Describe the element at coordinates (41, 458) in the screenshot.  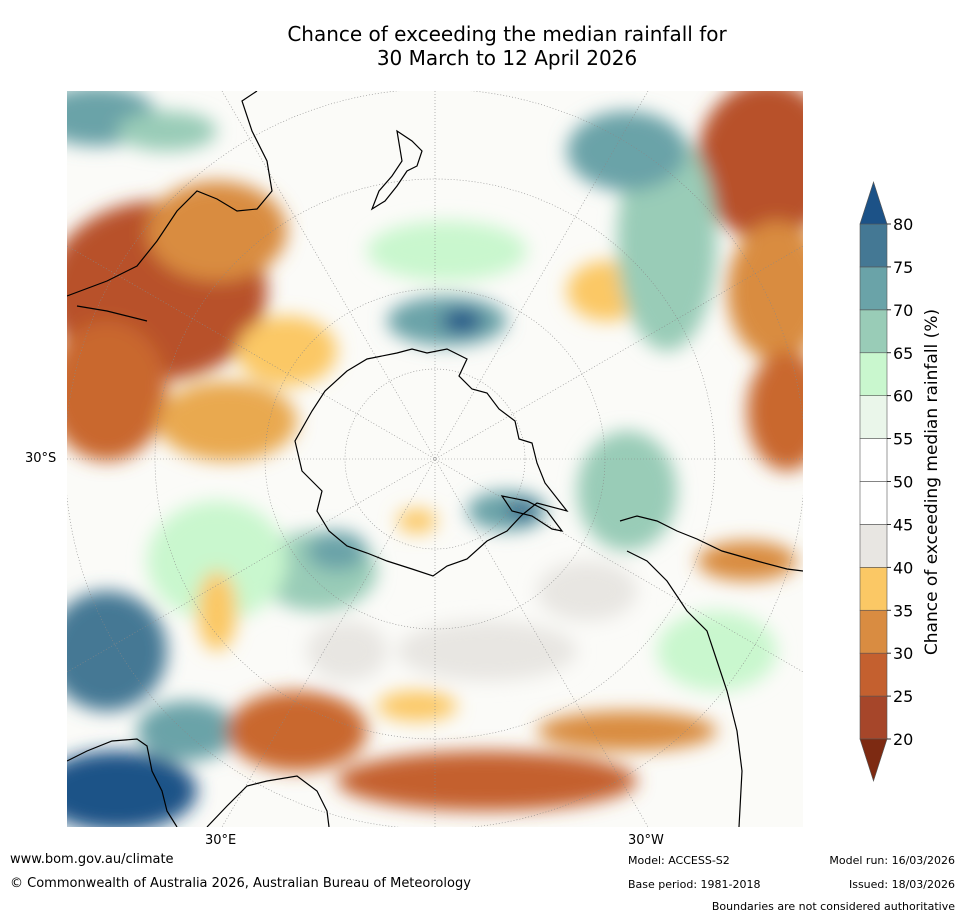
I see `lat-label: 30°S` at that location.